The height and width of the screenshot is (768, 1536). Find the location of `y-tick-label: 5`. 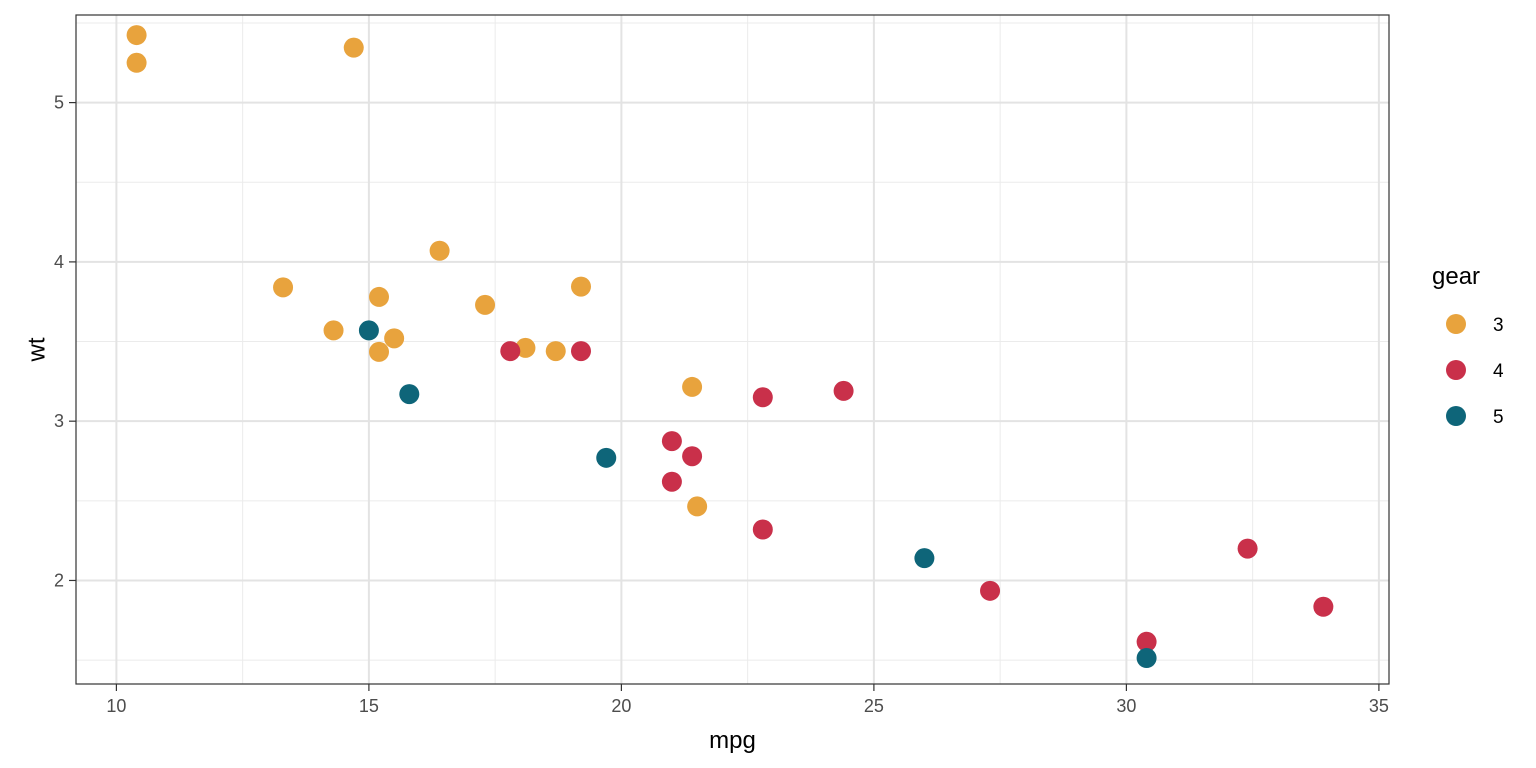

y-tick-label: 5 is located at coordinates (59, 103).